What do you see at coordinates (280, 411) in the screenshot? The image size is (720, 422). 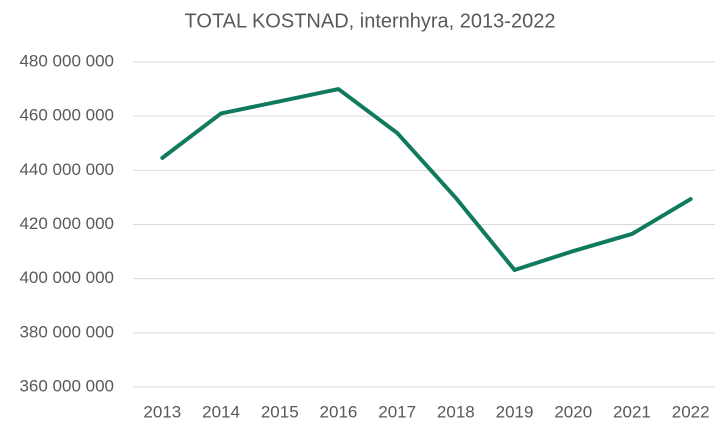 I see `x-tick-label: 2015` at bounding box center [280, 411].